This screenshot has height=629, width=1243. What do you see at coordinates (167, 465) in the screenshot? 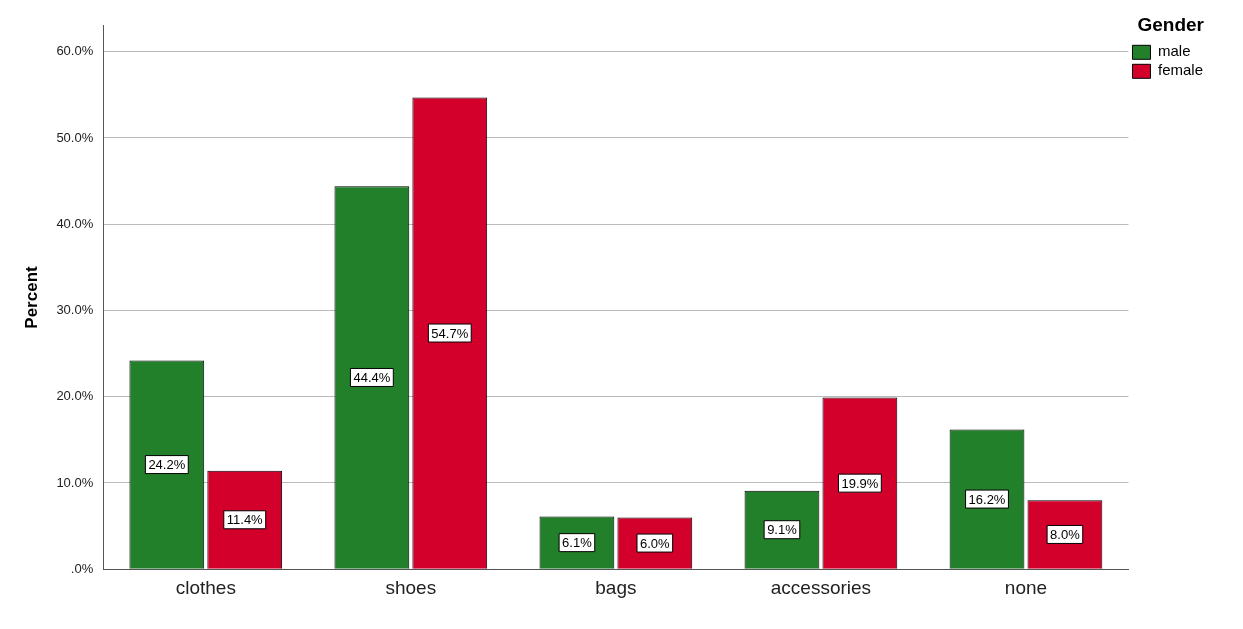
I see `data-label: 24.2%` at bounding box center [167, 465].